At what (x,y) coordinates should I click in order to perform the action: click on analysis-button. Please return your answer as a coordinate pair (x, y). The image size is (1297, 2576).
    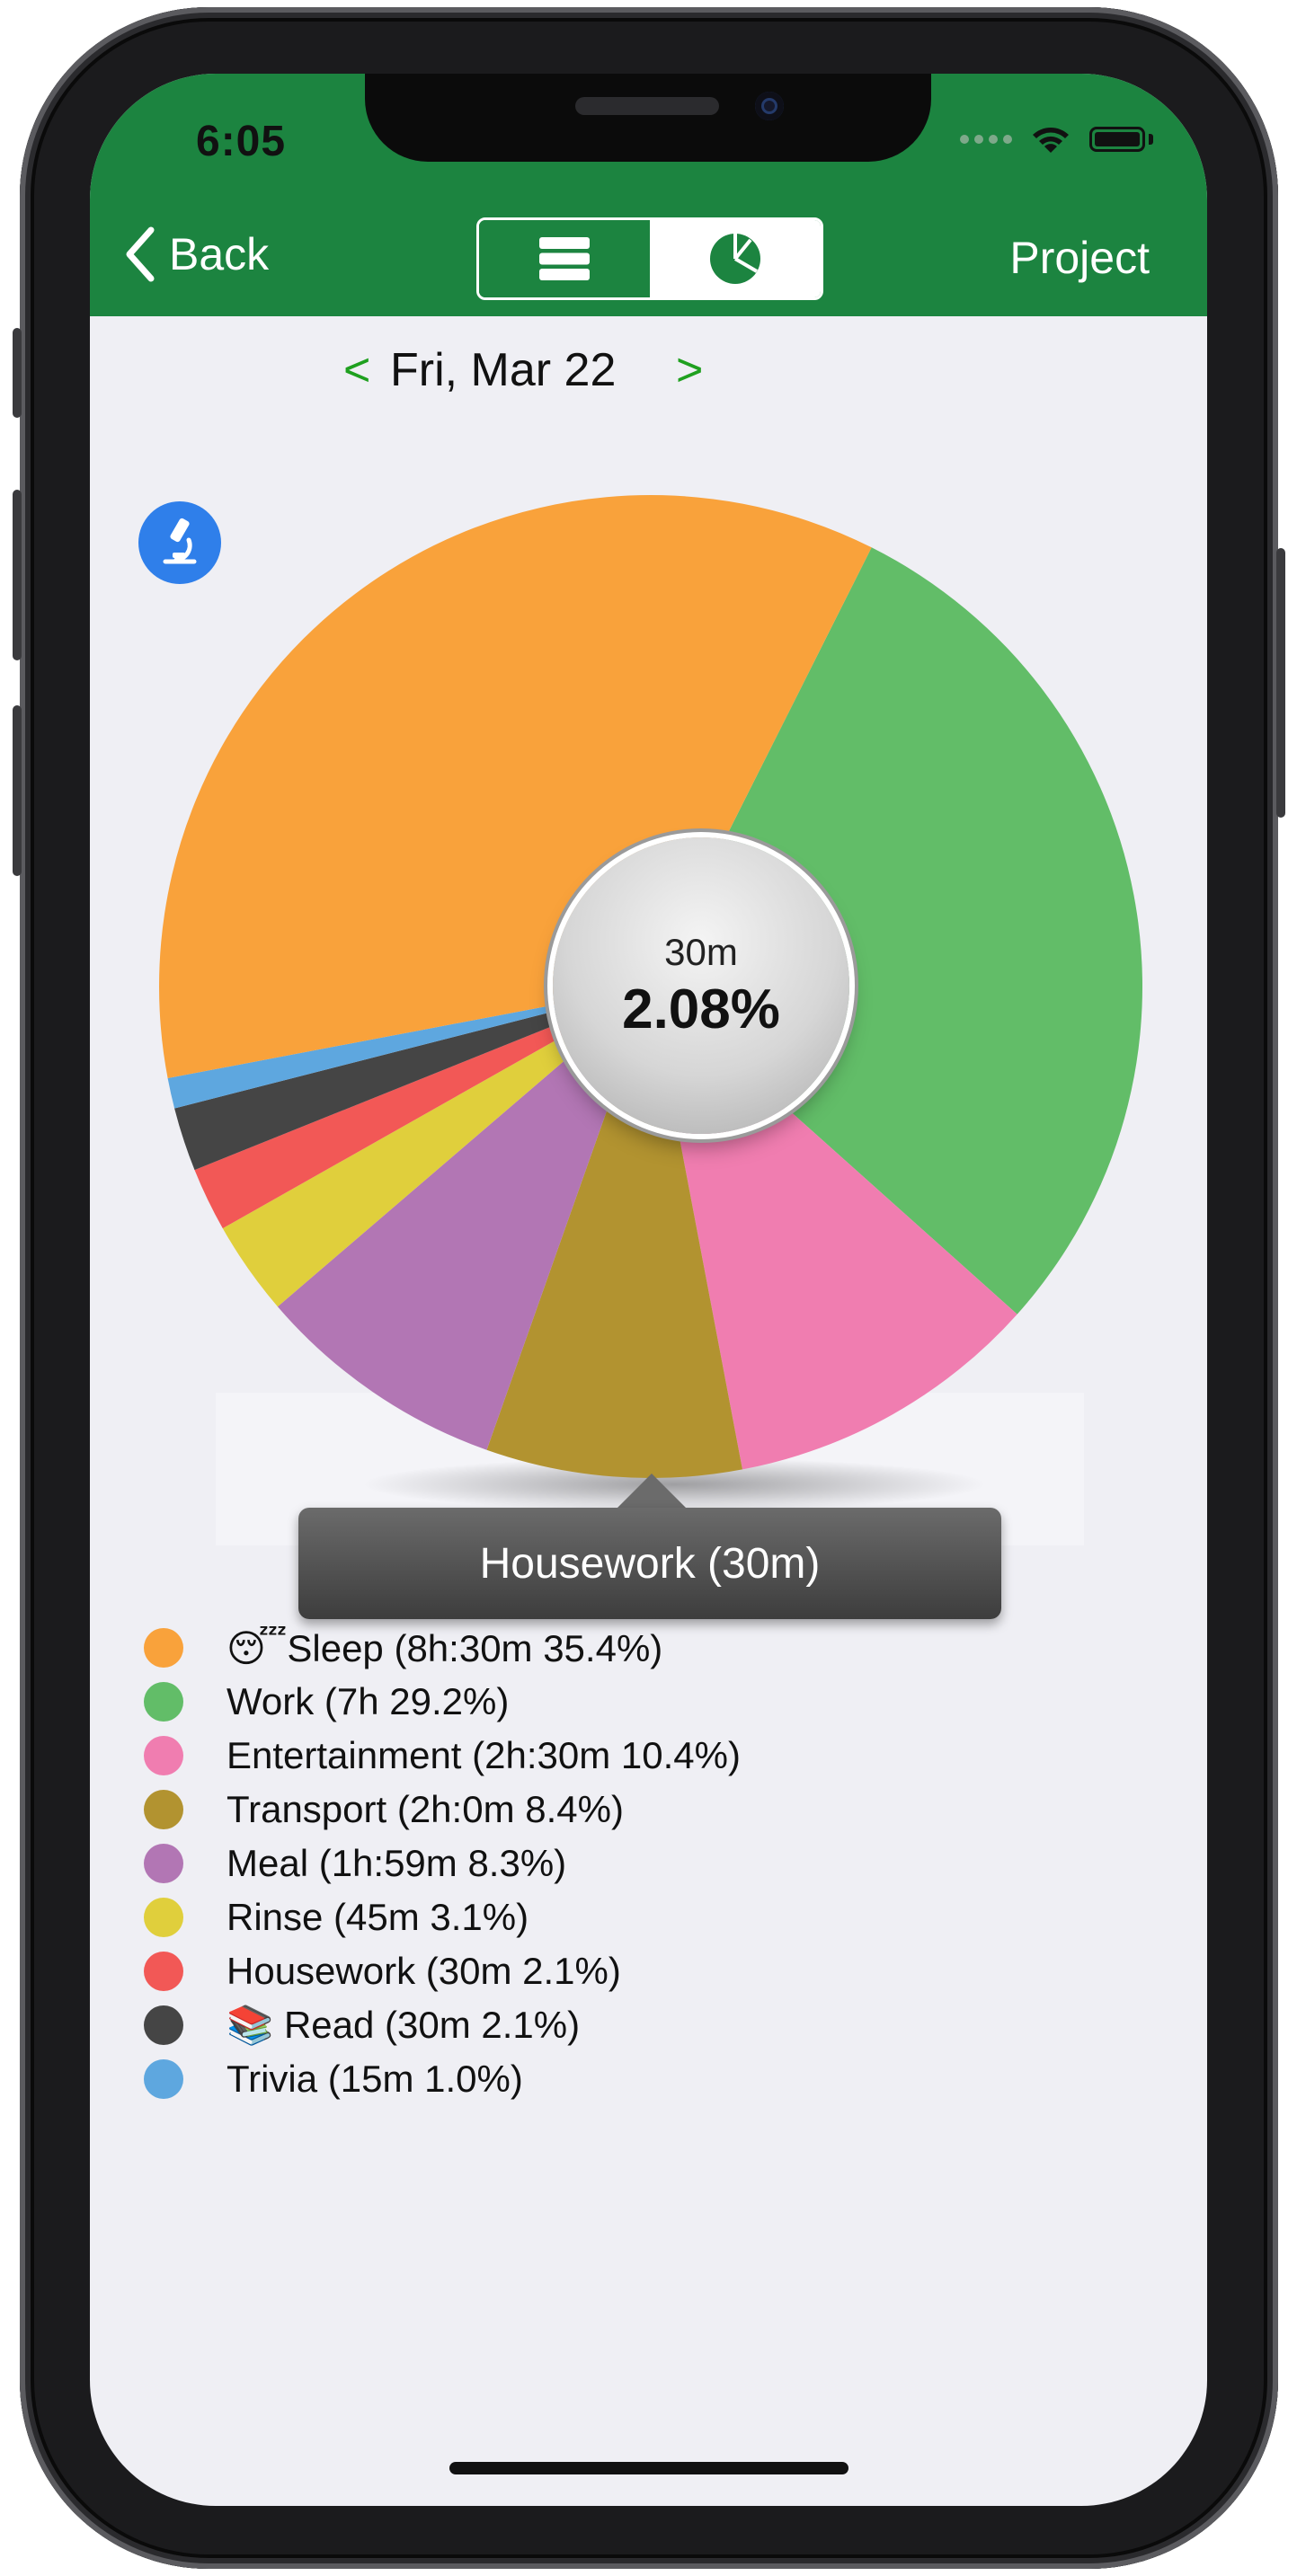
    Looking at the image, I should click on (179, 542).